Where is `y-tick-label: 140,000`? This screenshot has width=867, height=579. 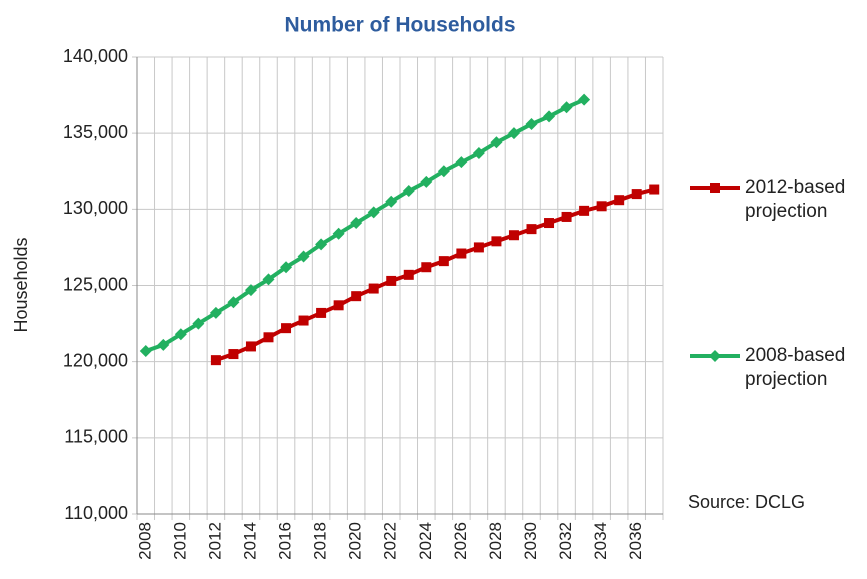
y-tick-label: 140,000 is located at coordinates (95, 56).